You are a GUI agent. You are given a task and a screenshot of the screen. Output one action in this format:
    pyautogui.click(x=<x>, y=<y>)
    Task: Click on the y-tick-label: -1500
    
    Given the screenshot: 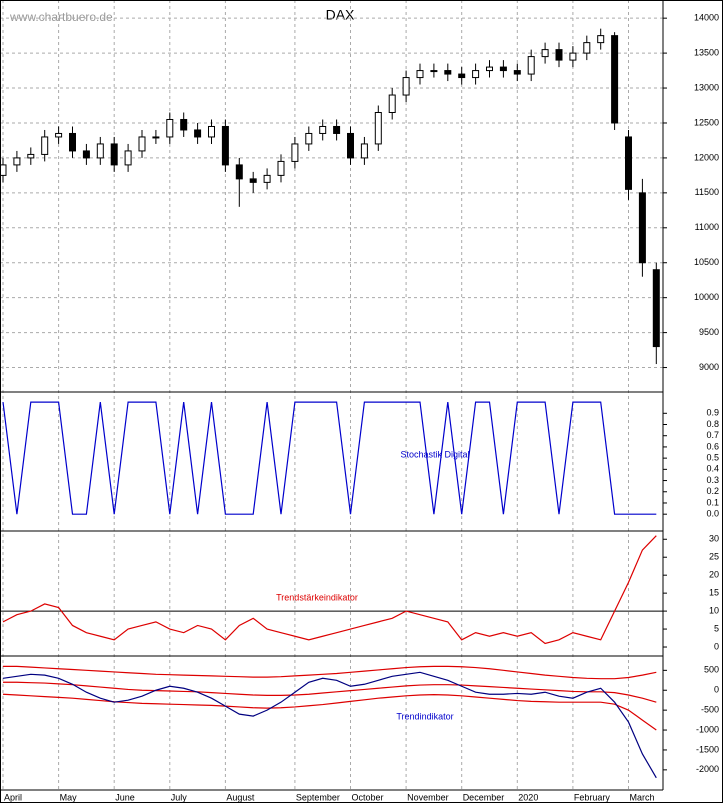 What is the action you would take?
    pyautogui.click(x=707, y=749)
    